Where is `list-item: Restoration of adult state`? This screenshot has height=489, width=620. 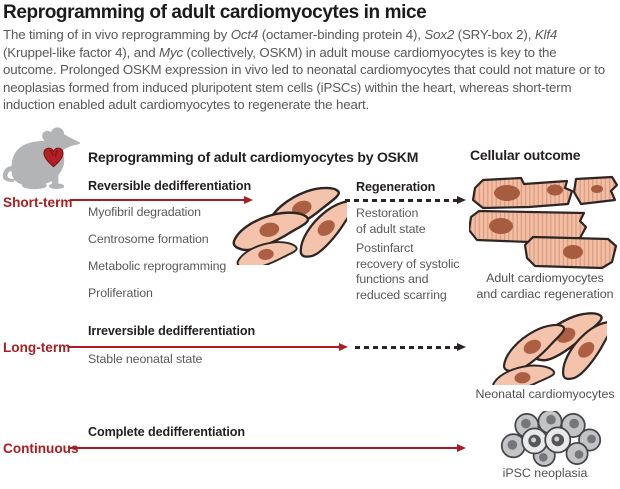 list-item: Restoration of adult state is located at coordinates (391, 221).